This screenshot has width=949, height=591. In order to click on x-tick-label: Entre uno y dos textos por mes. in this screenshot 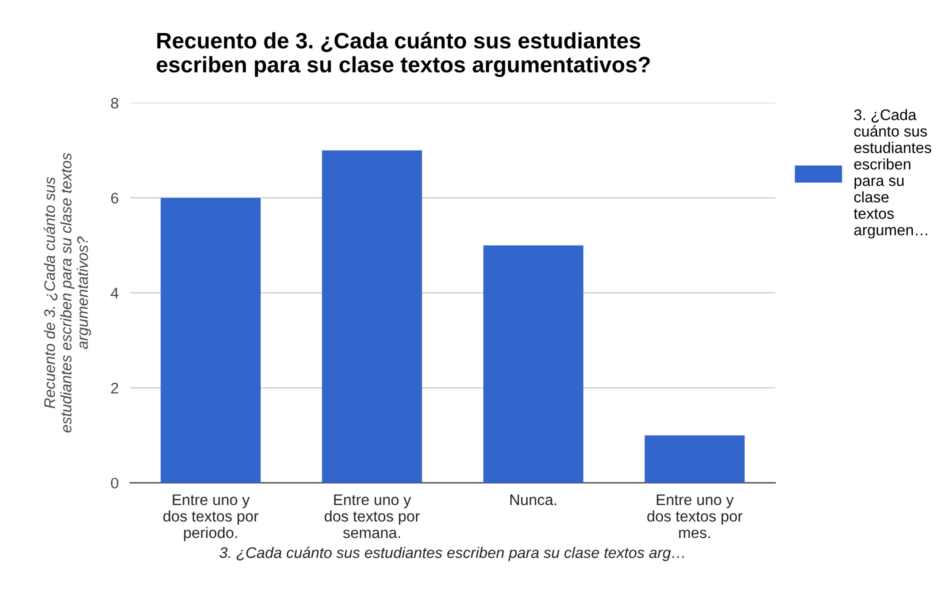, I will do `click(694, 516)`.